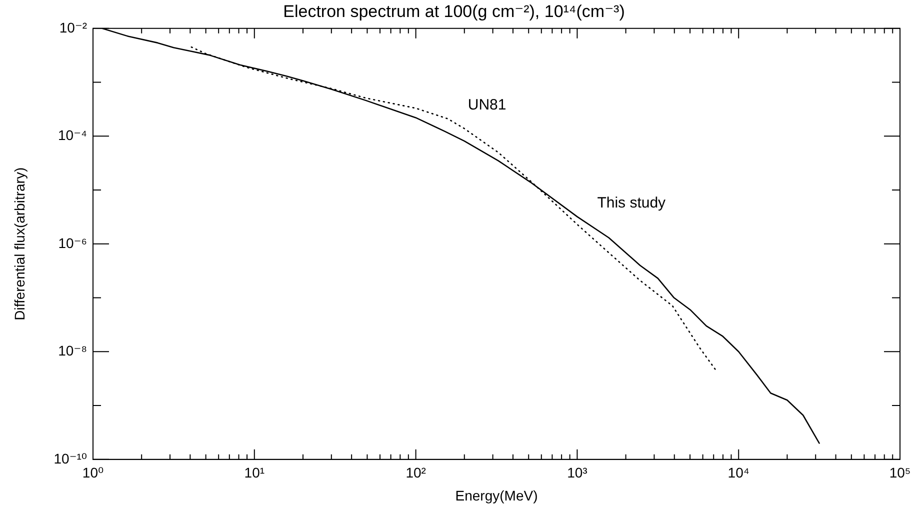  What do you see at coordinates (416, 472) in the screenshot?
I see `x-tick-label: 10²` at bounding box center [416, 472].